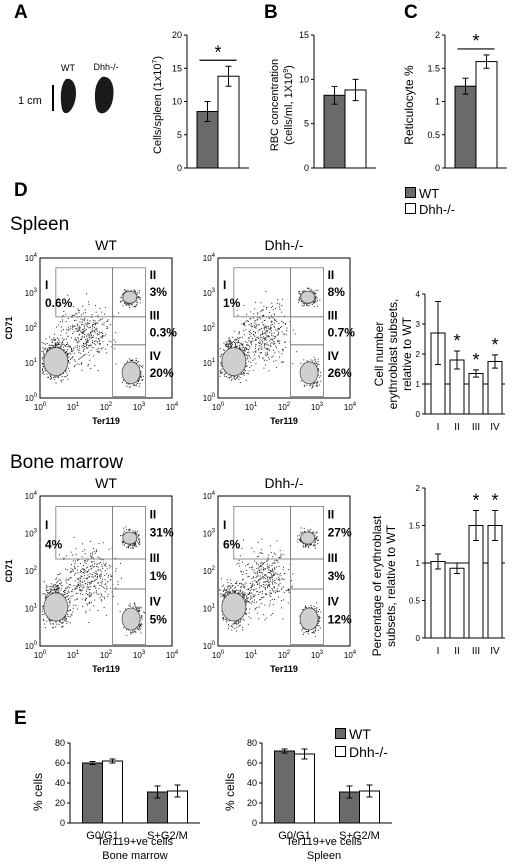 The image size is (520, 867). I want to click on legend-e: WT Dhh-/-, so click(361, 743).